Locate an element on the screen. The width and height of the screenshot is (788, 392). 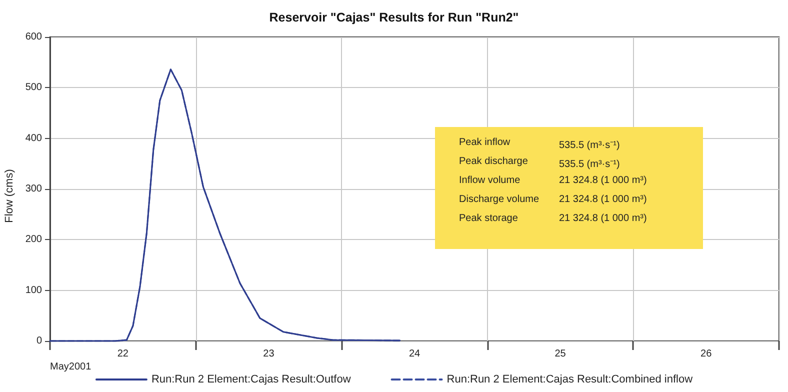
annotation: Peak discharge is located at coordinates (494, 162).